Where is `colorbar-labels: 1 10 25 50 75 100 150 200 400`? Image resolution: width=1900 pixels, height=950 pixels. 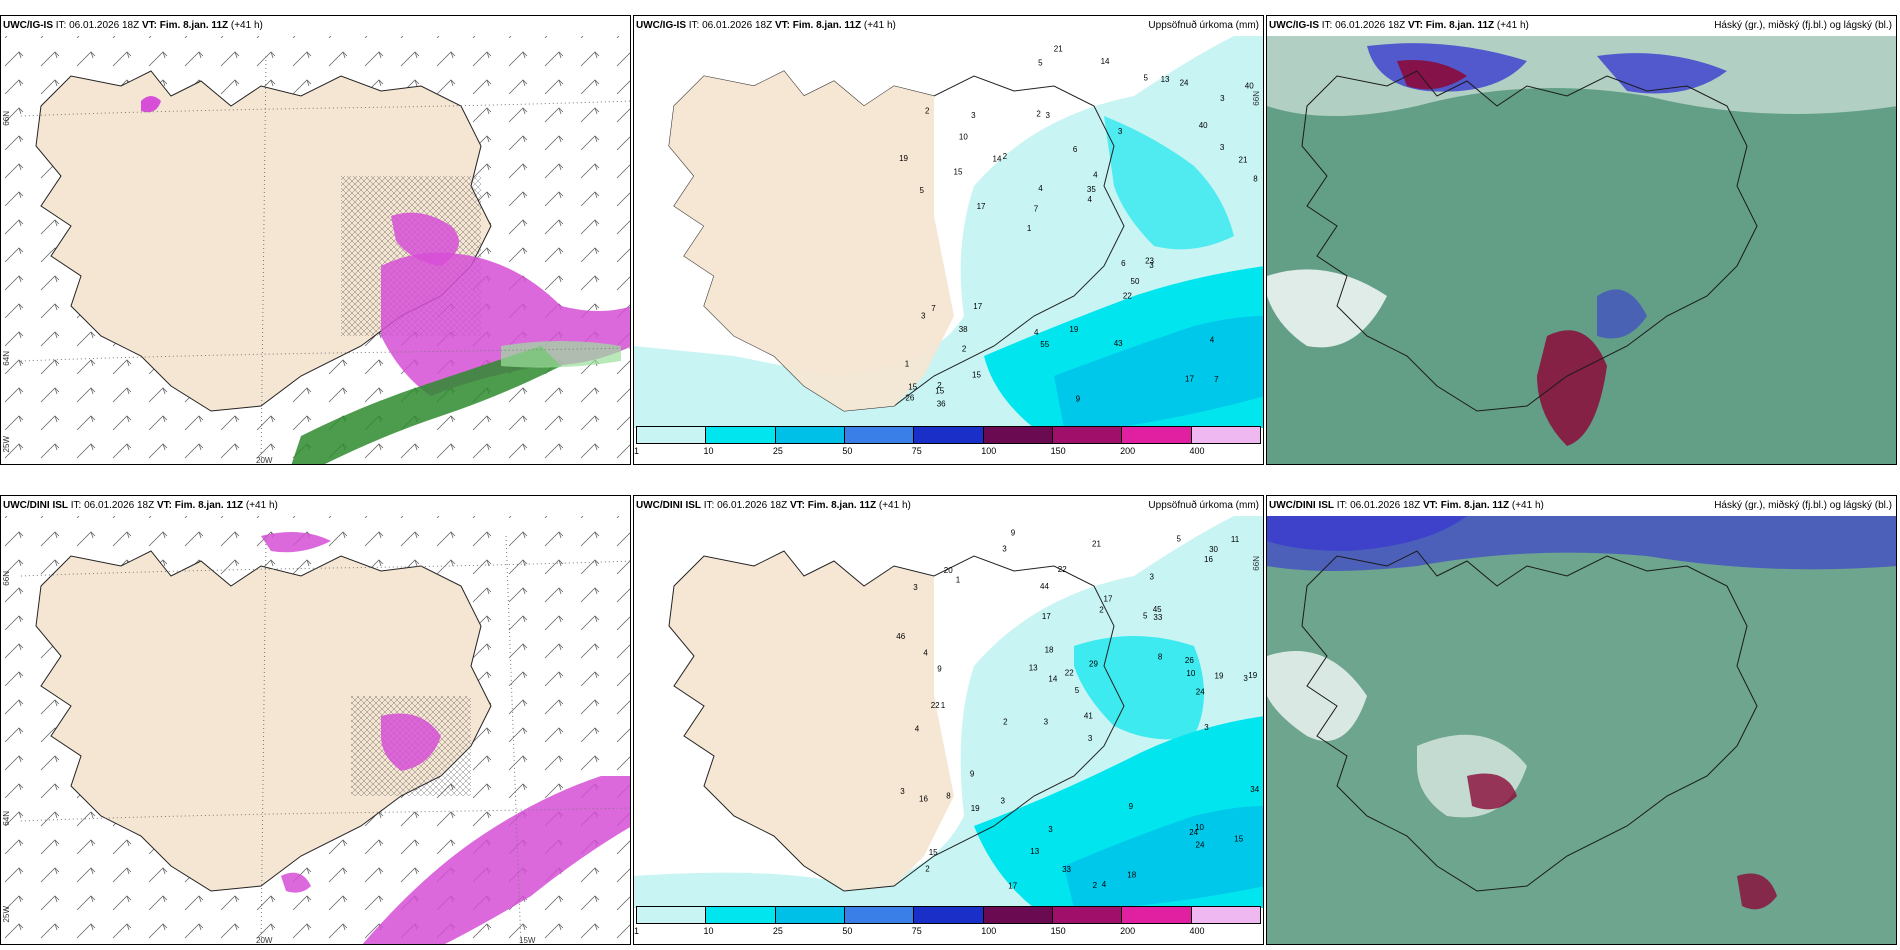
colorbar-labels: 1 10 25 50 75 100 150 200 400 is located at coordinates (947, 932).